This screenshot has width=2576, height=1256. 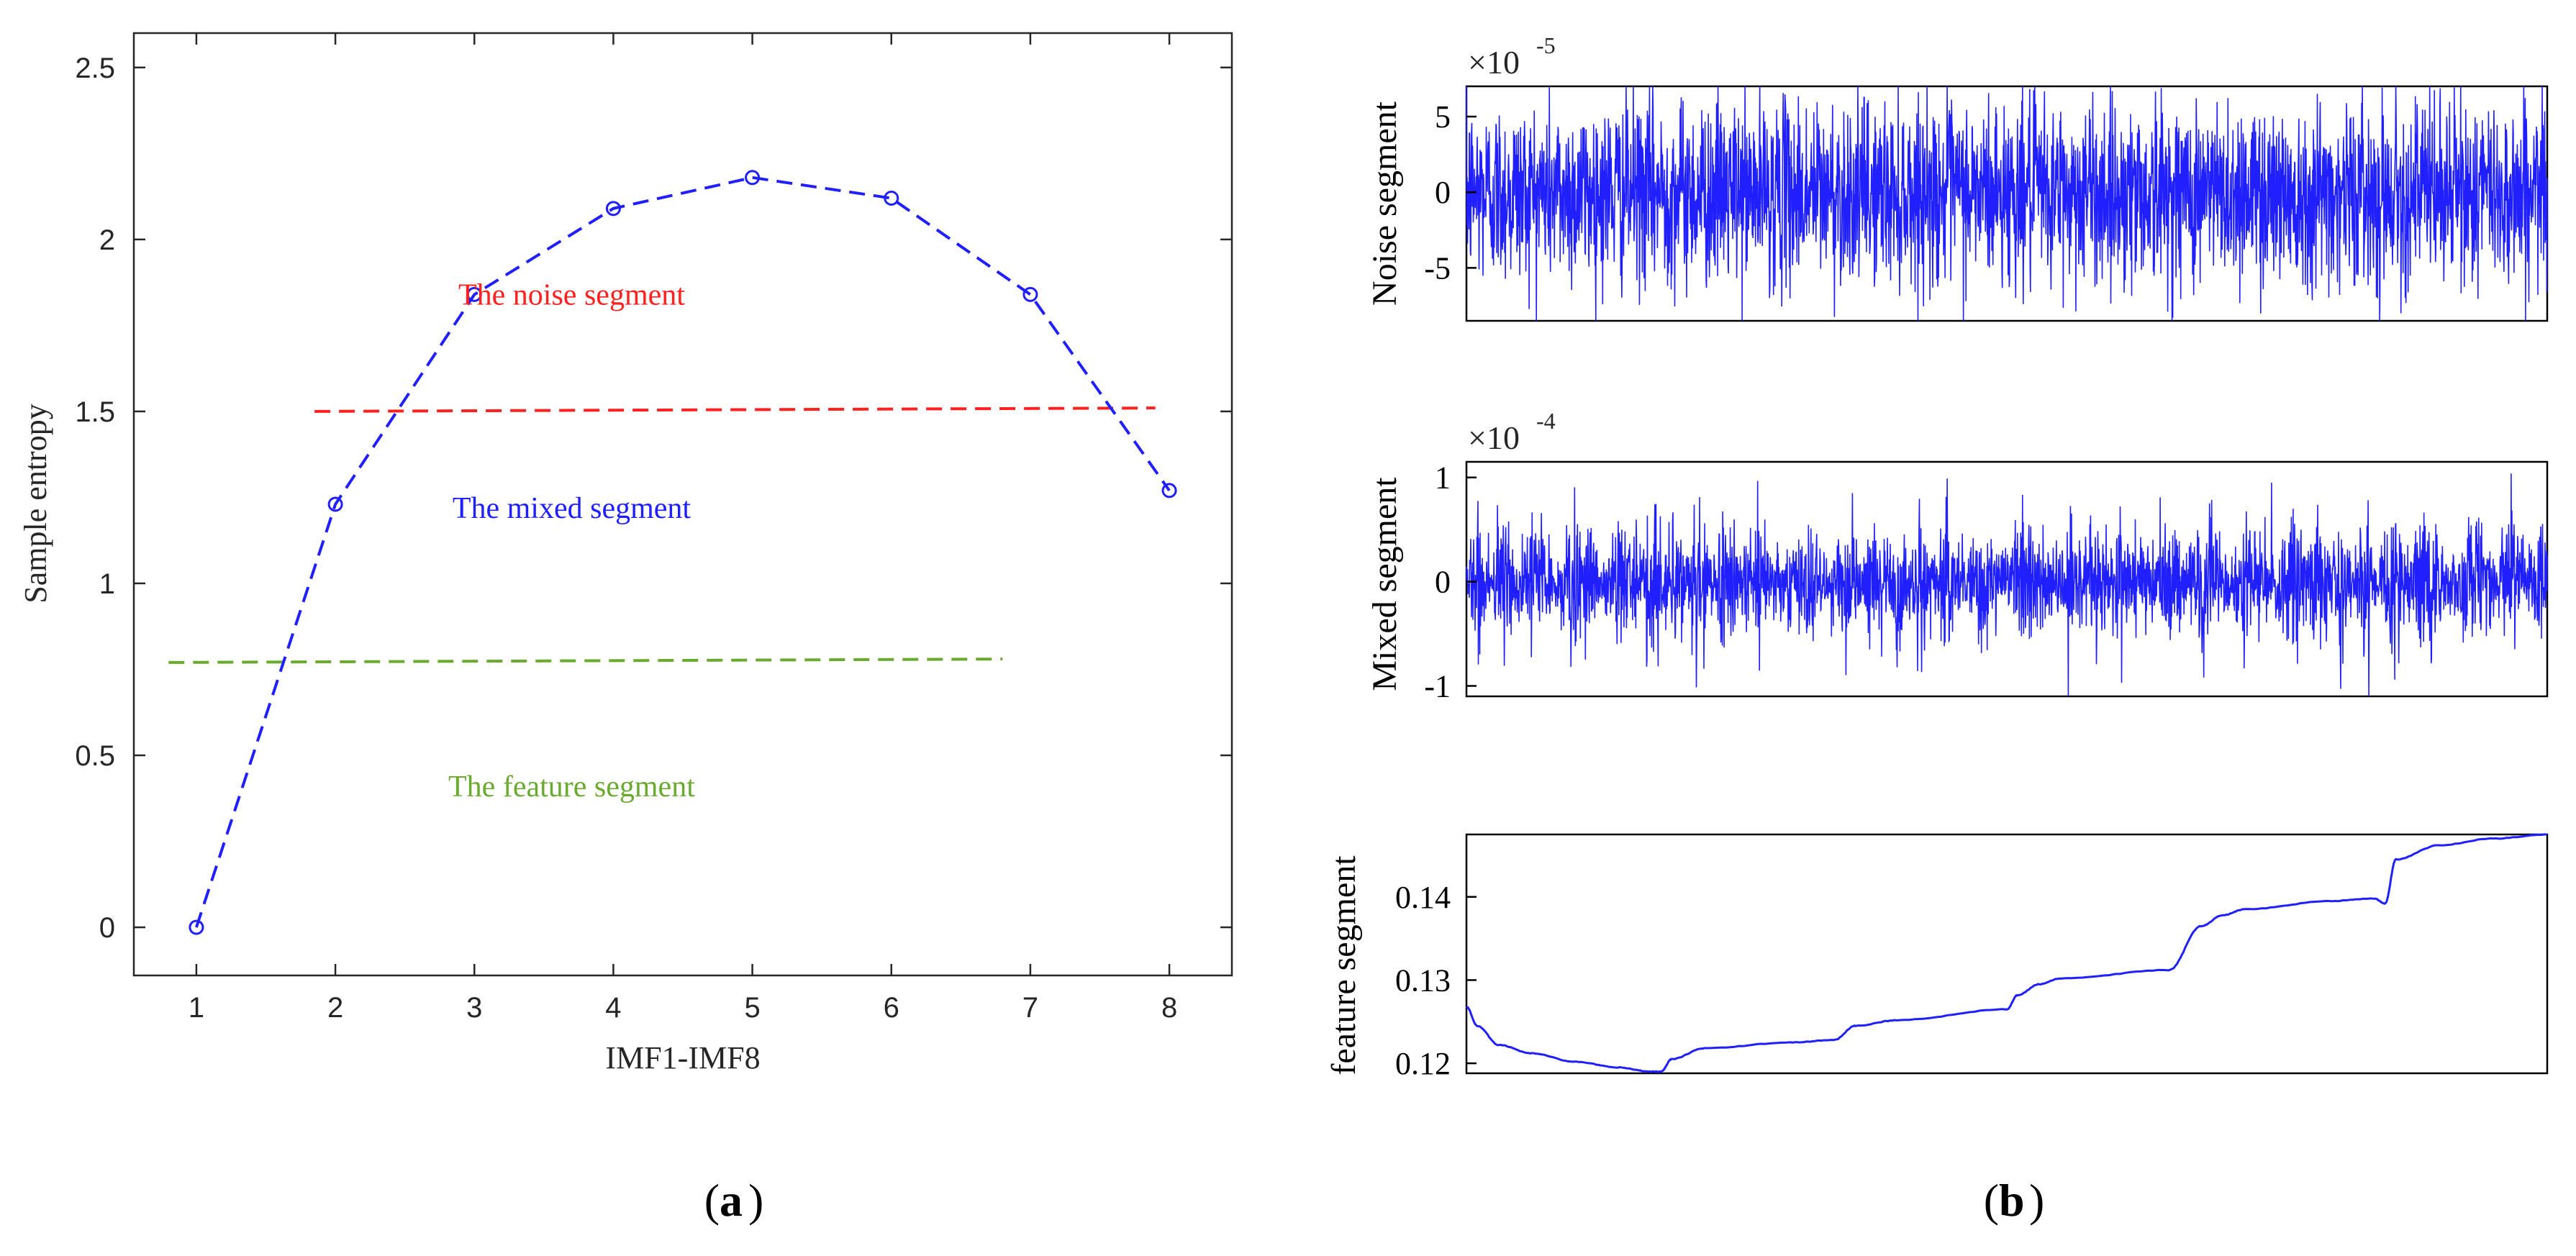 I want to click on panel-b-feature-ticks: 0.12 0.13 0.14, so click(x=1436, y=980).